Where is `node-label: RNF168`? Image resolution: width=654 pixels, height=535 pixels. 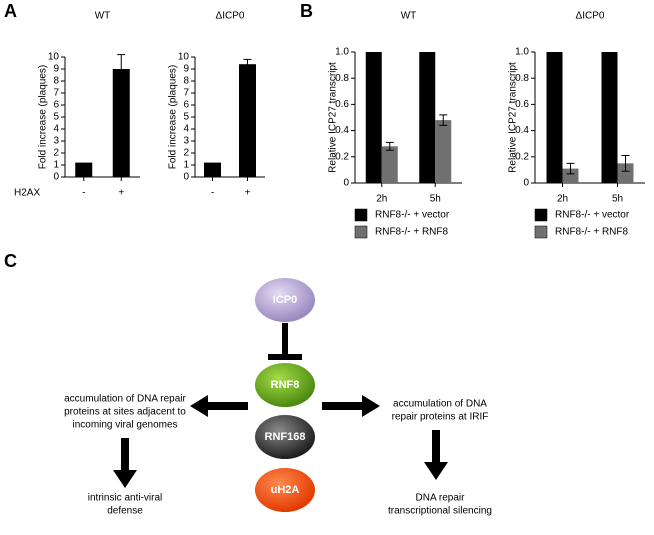 node-label: RNF168 is located at coordinates (285, 437).